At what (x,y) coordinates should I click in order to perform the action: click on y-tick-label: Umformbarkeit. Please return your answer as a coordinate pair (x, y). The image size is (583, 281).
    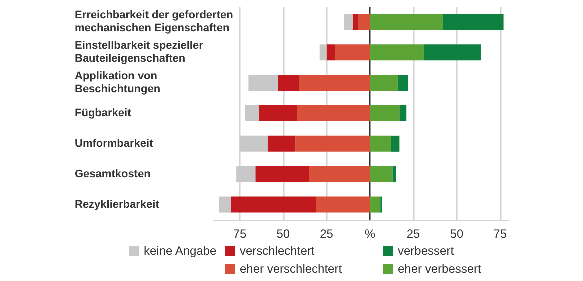
    Looking at the image, I should click on (114, 144).